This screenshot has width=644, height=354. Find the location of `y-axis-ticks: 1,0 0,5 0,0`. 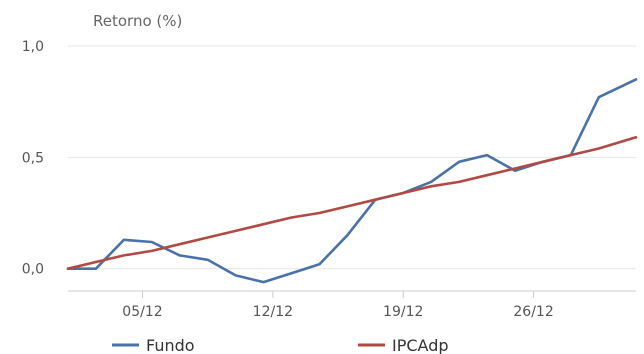

y-axis-ticks: 1,0 0,5 0,0 is located at coordinates (33, 158).